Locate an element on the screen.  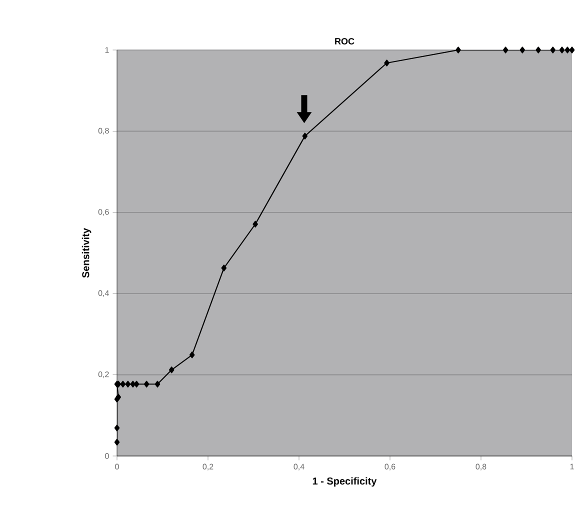
x-tick-label: 0,2 is located at coordinates (208, 467).